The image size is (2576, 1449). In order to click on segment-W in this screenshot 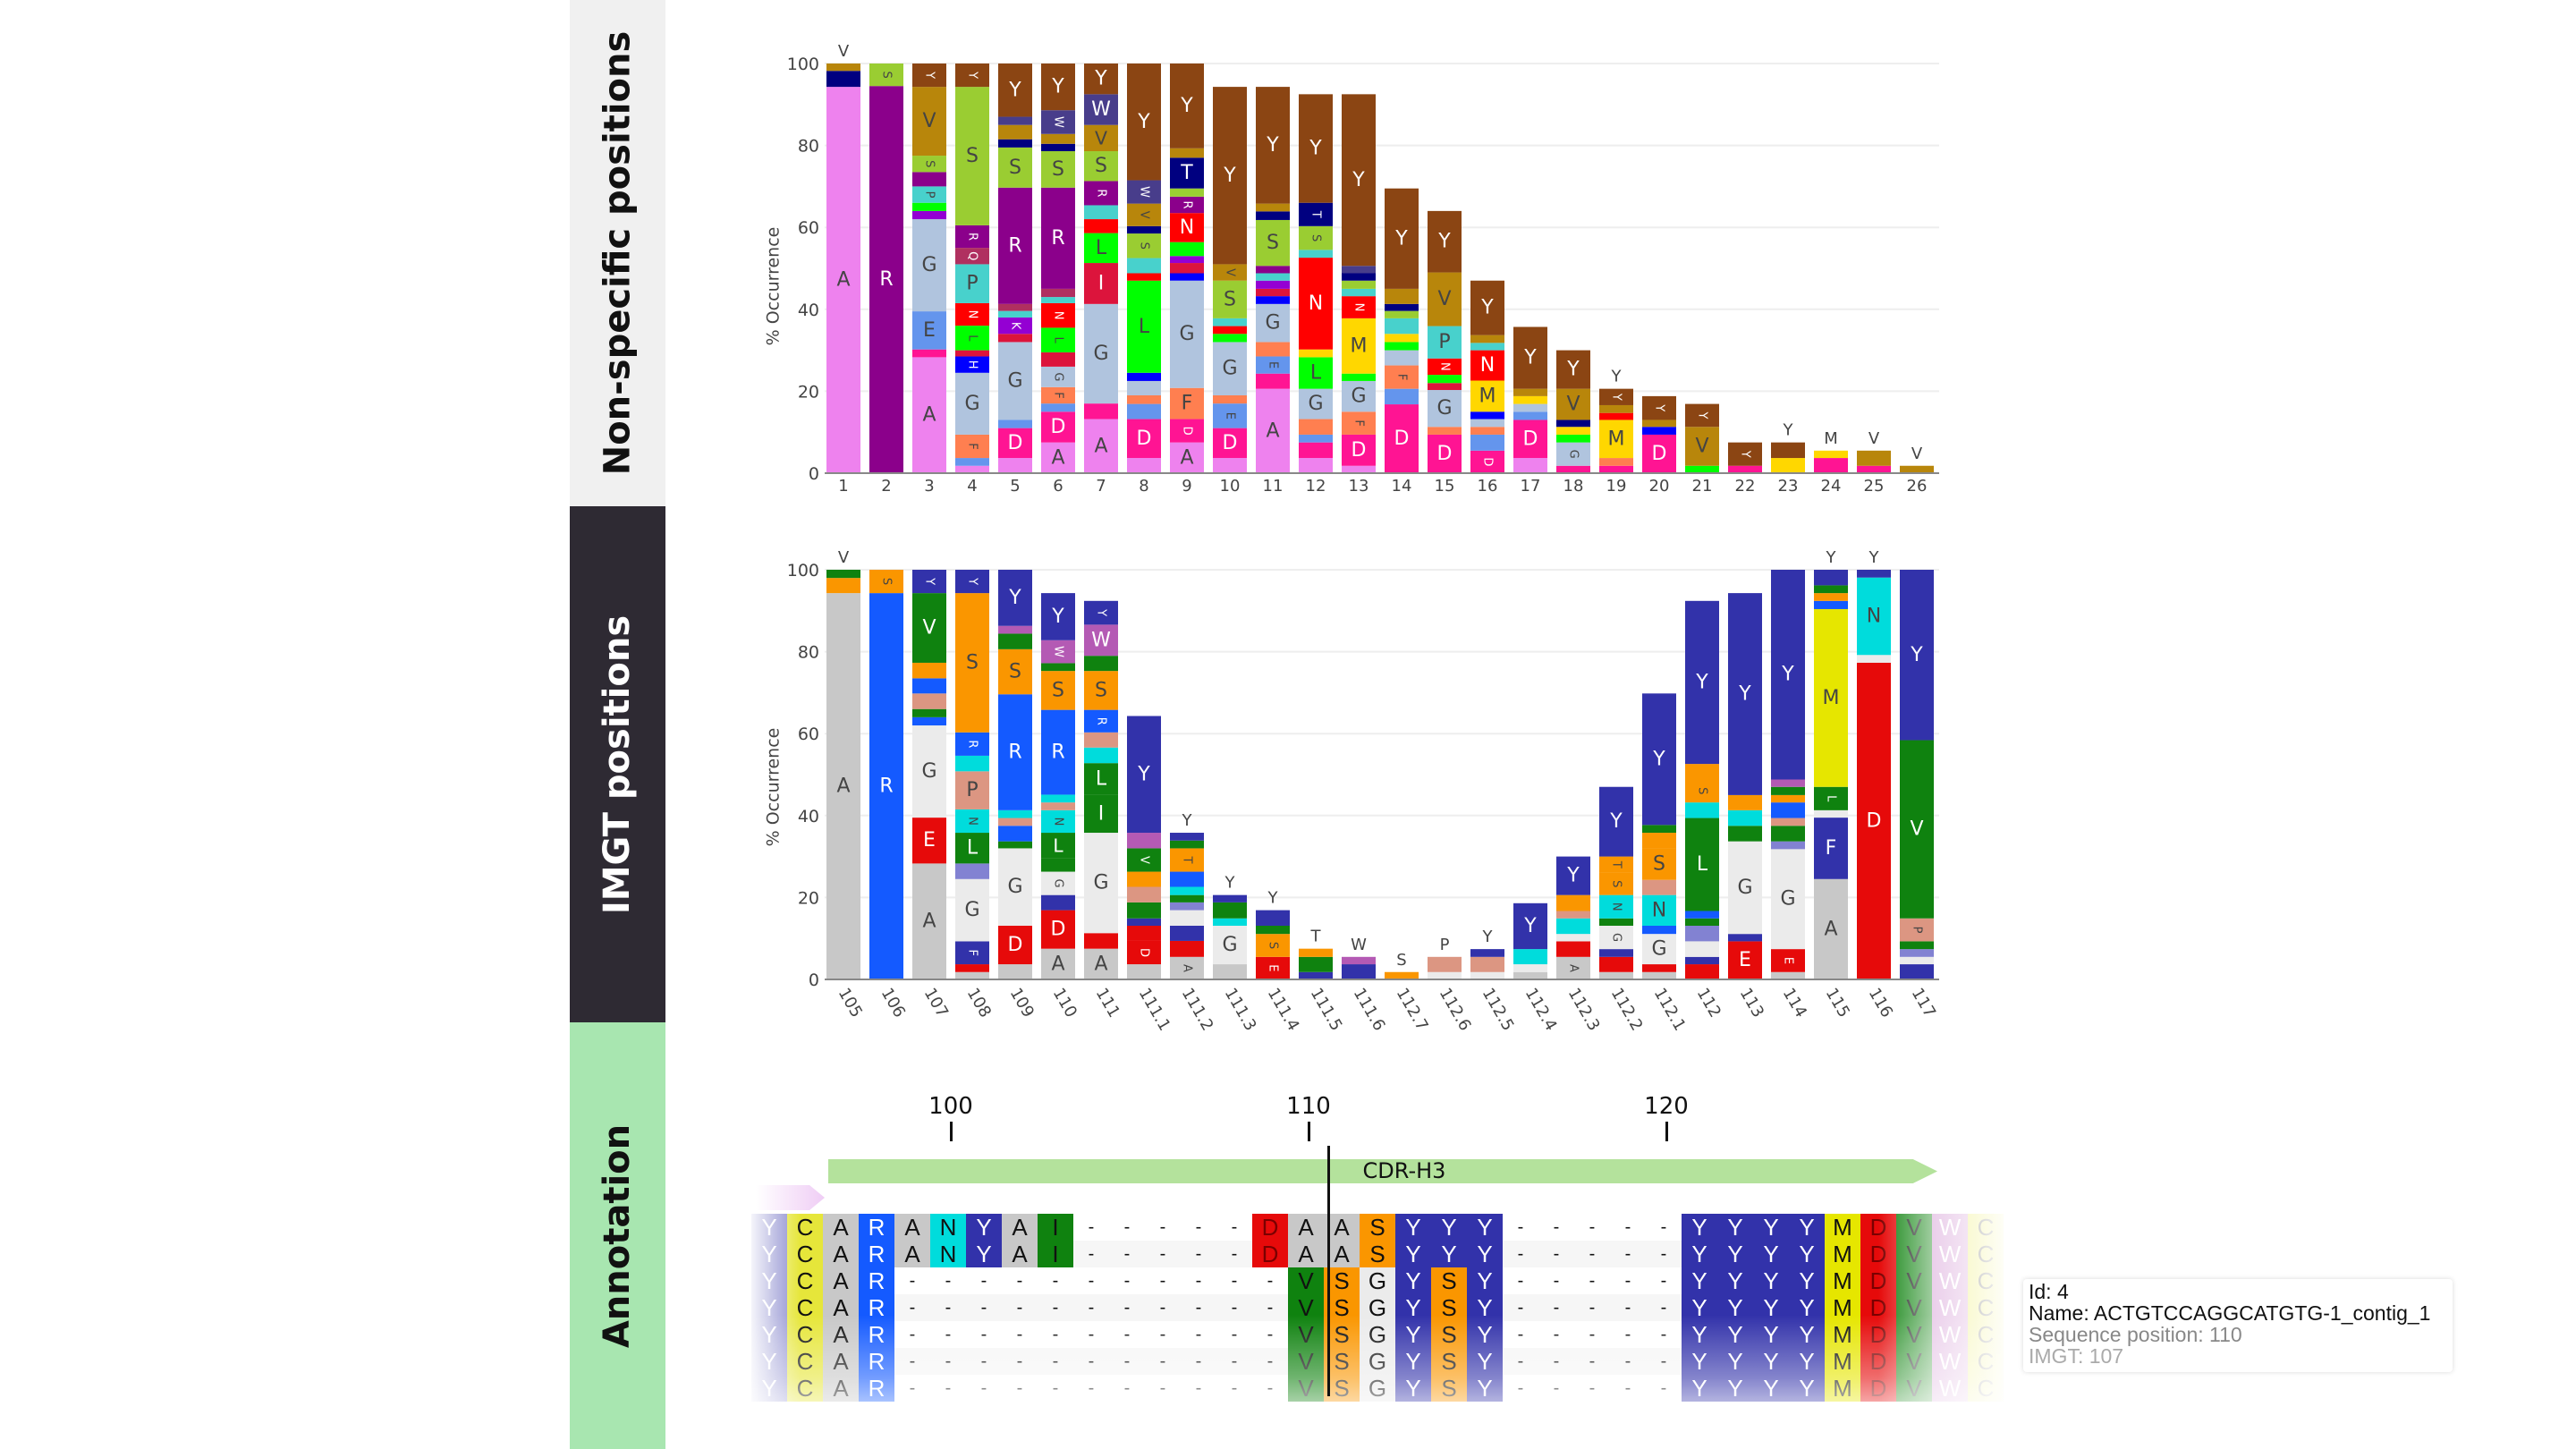, I will do `click(1359, 960)`.